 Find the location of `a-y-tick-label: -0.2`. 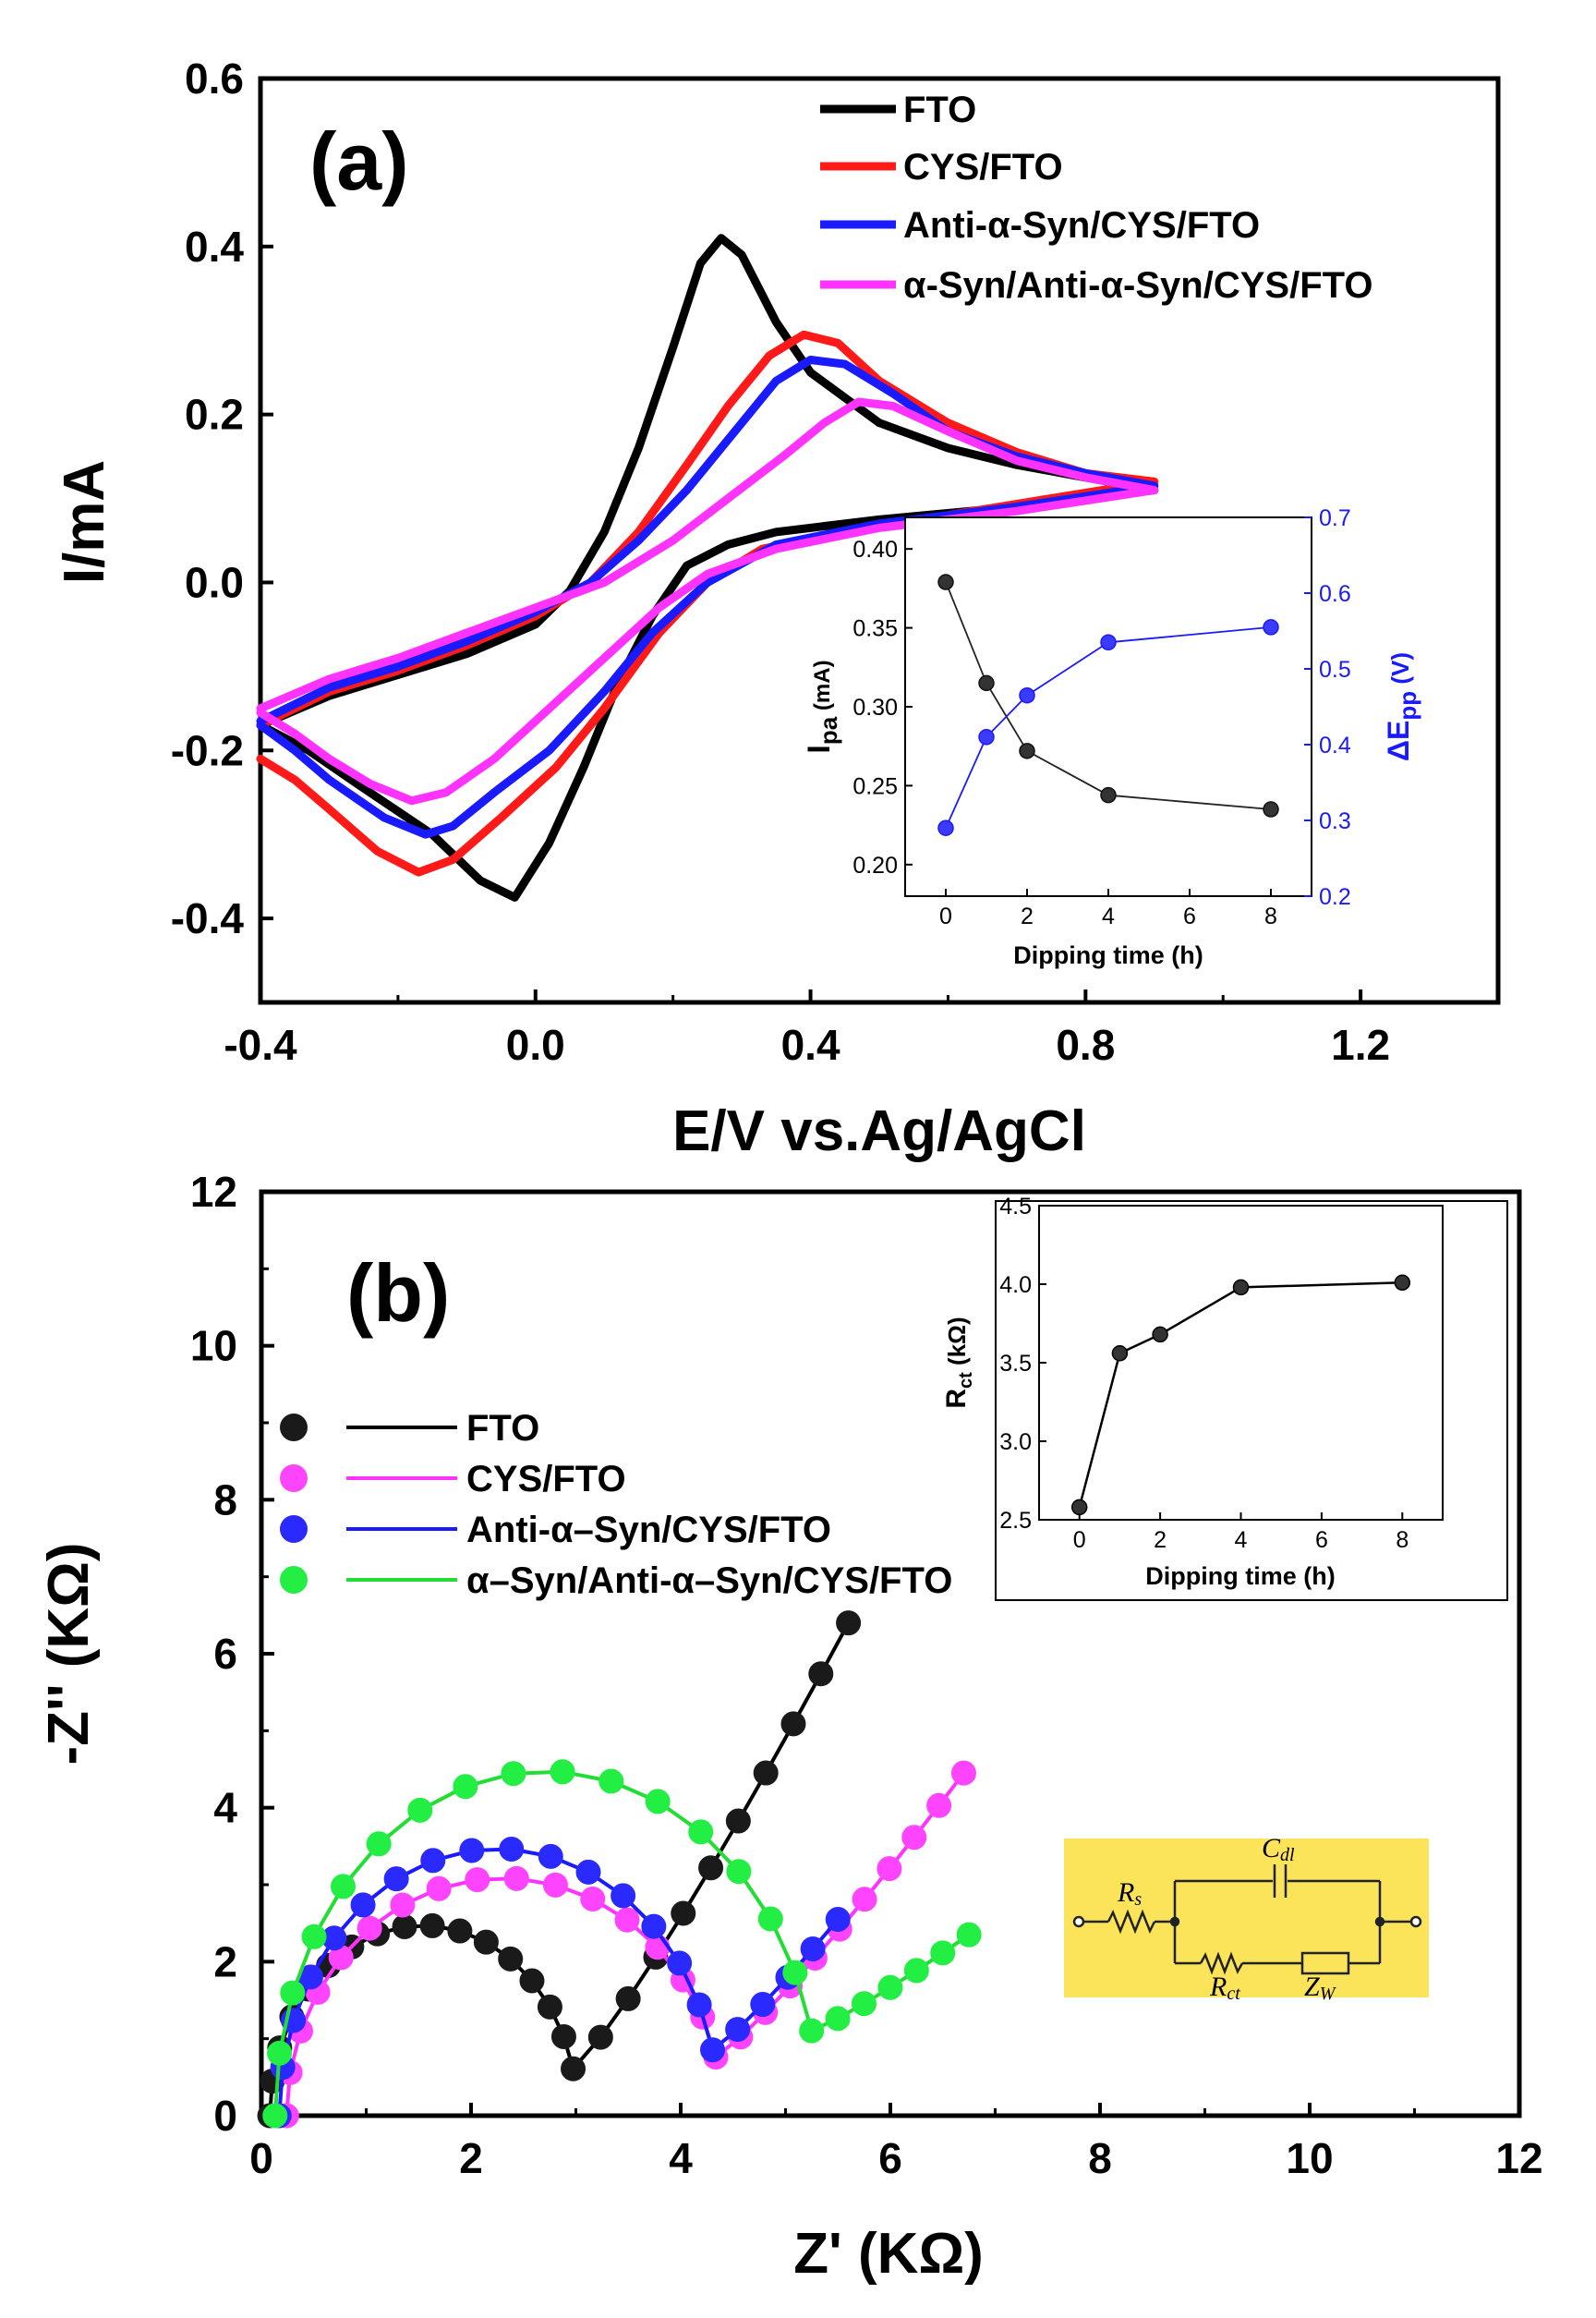

a-y-tick-label: -0.2 is located at coordinates (207, 750).